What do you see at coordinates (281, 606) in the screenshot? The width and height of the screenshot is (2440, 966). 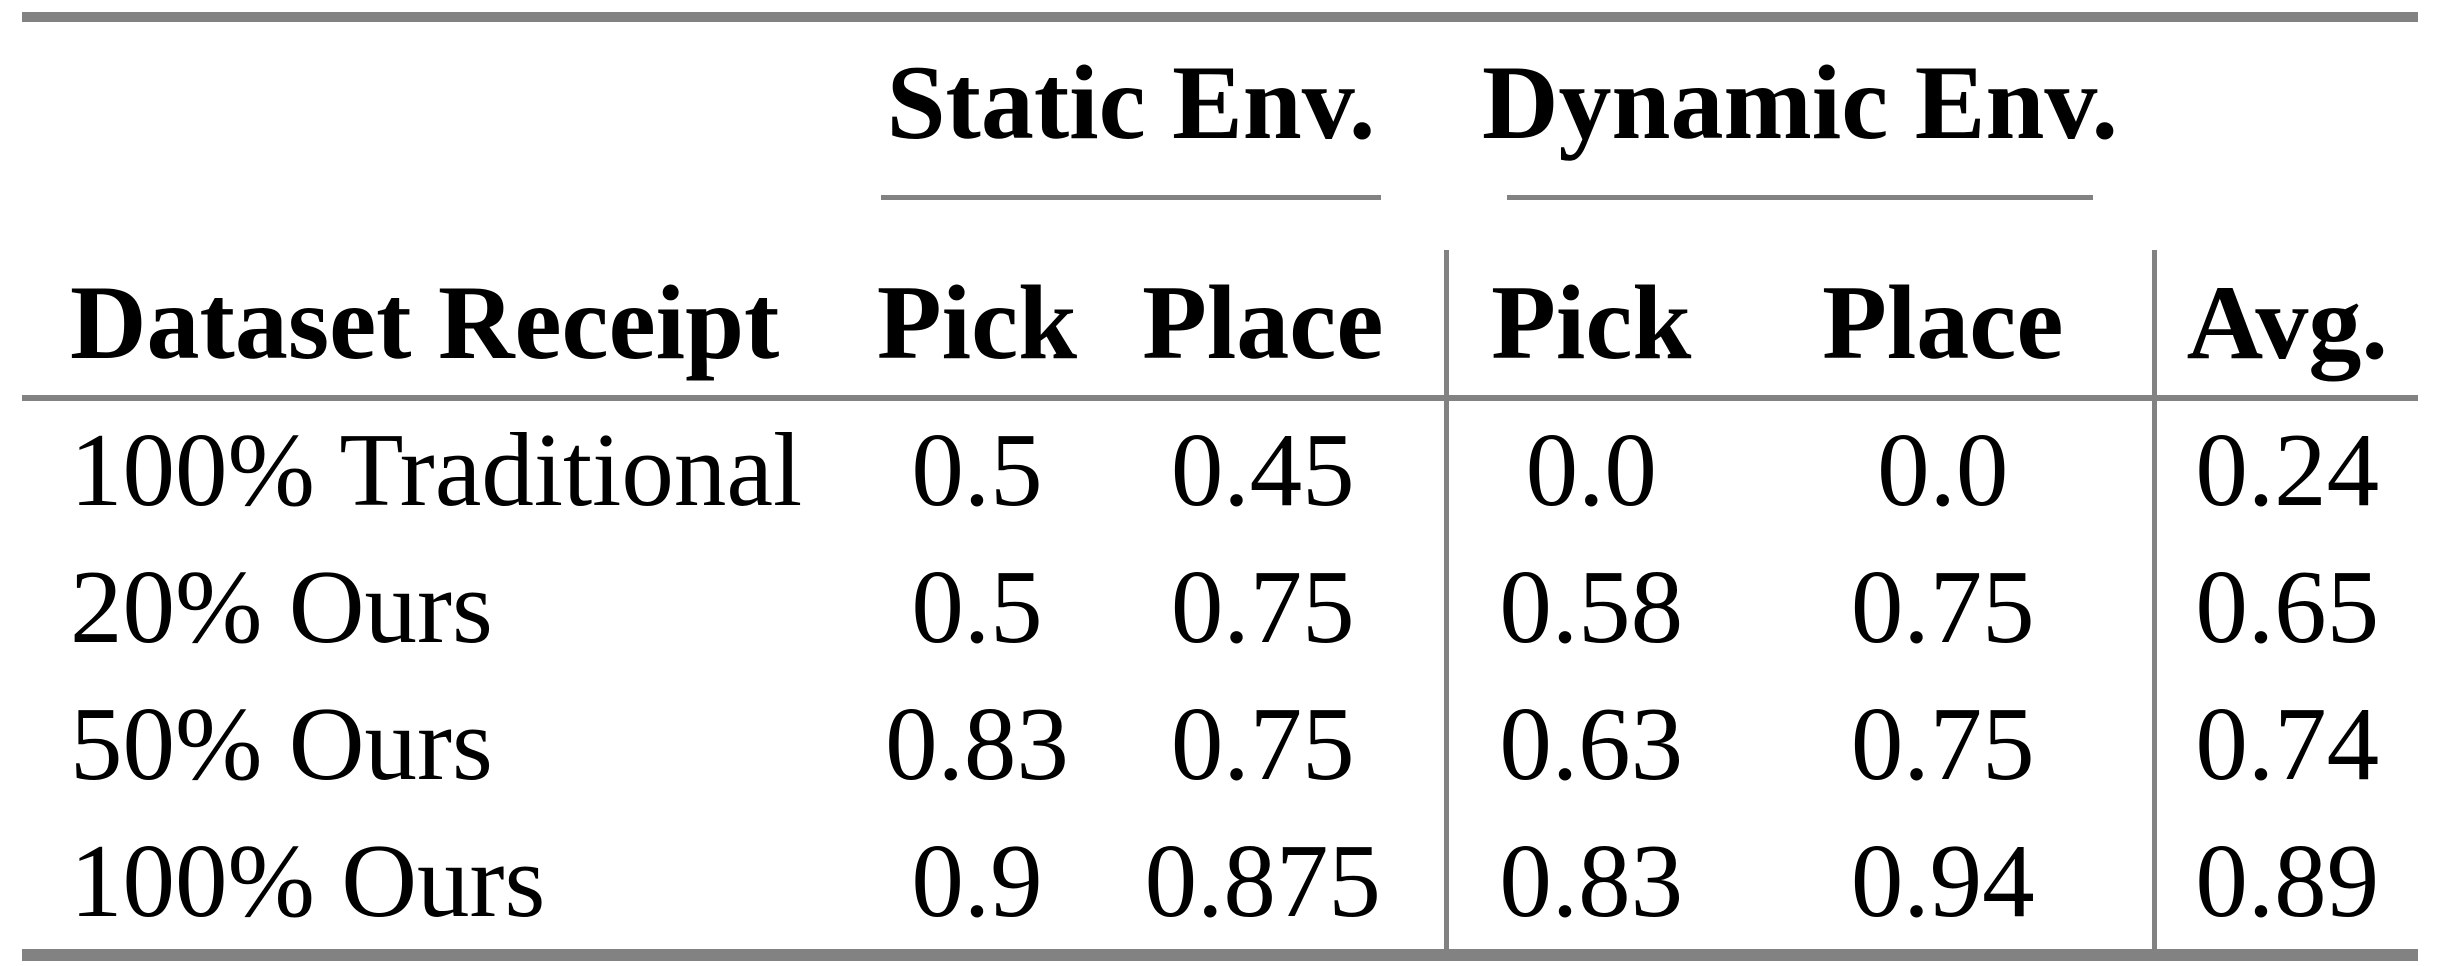 I see `row-label: 20% Ours` at bounding box center [281, 606].